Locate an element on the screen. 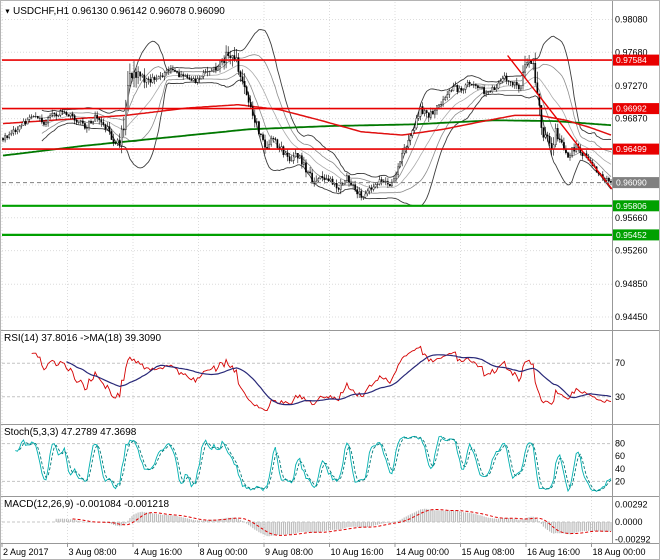  price-axis-label: 0.94450 is located at coordinates (631, 317).